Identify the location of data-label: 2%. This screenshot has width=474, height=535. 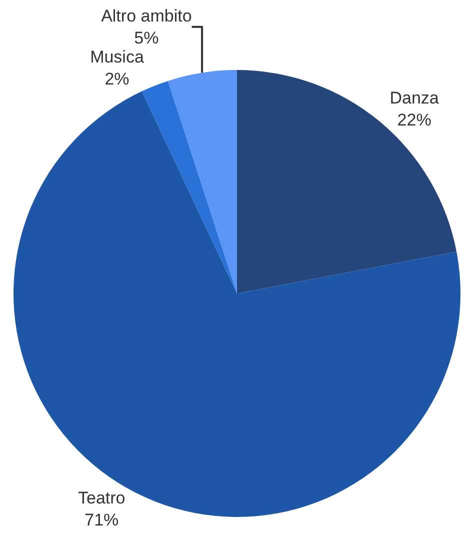
(117, 78).